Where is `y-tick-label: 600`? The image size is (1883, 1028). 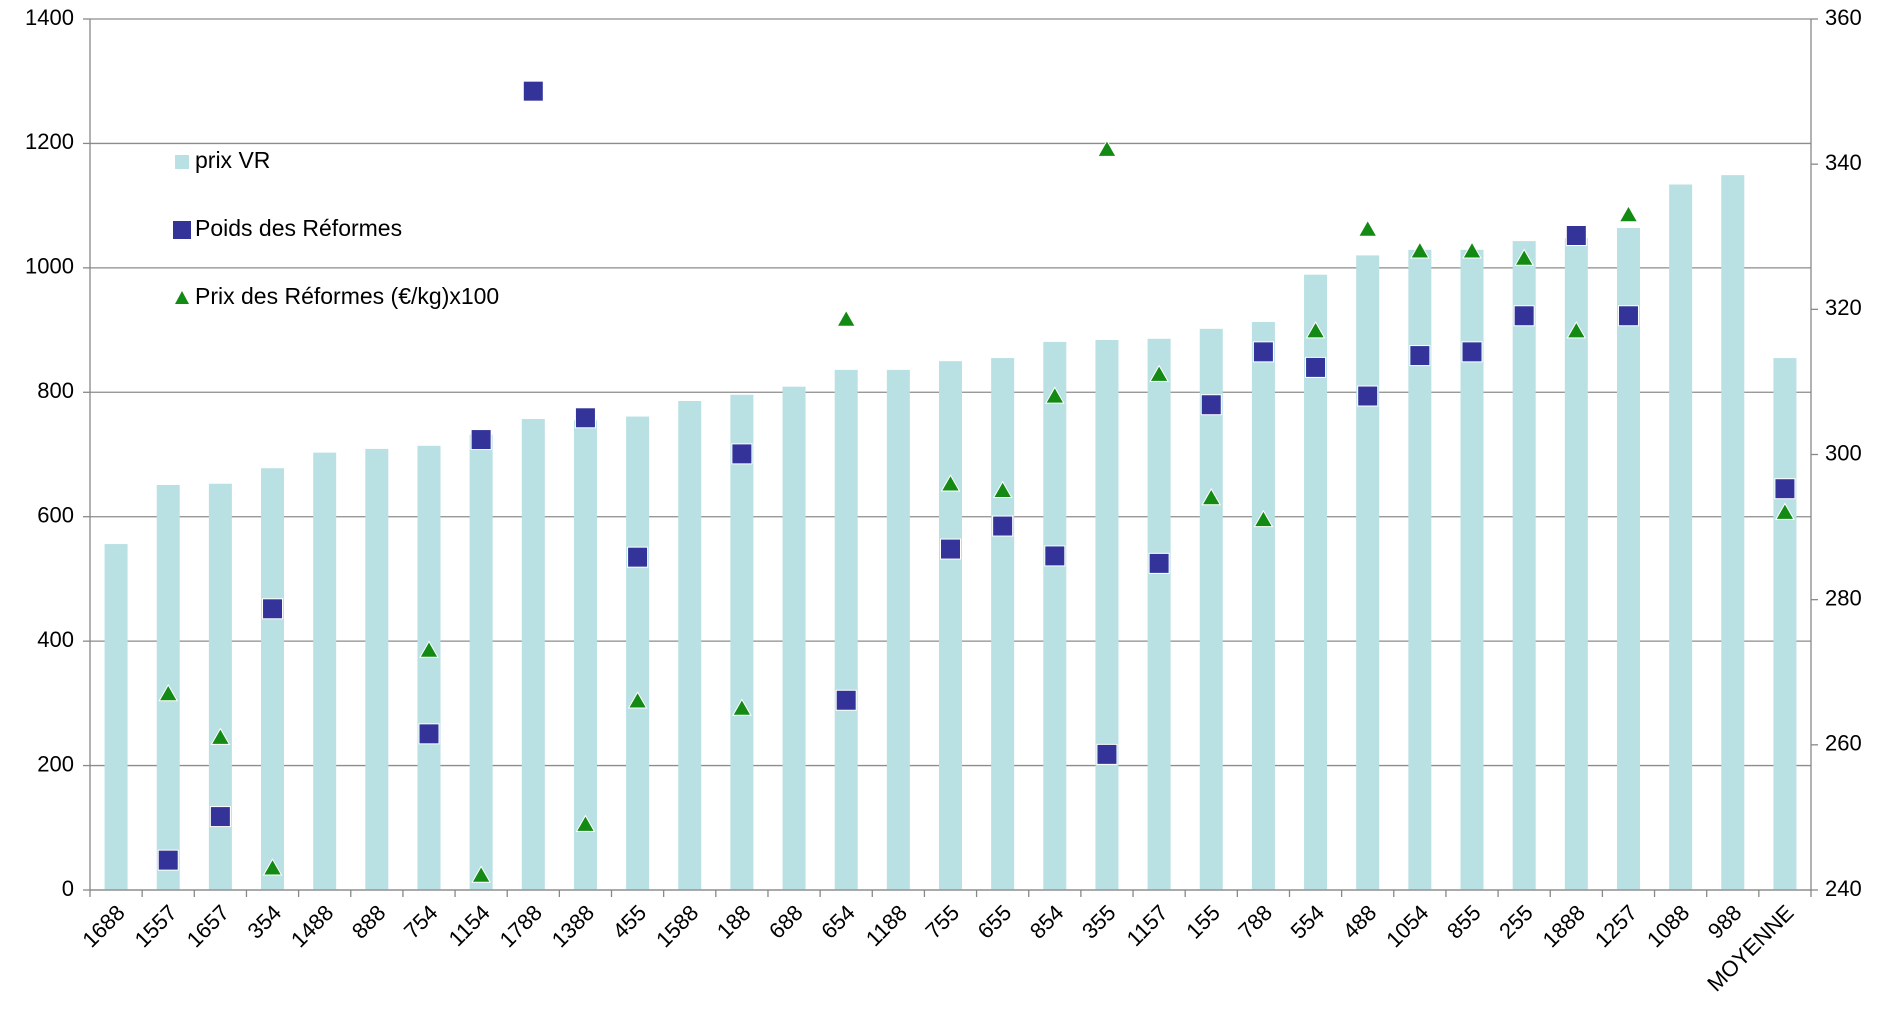 y-tick-label: 600 is located at coordinates (55, 515).